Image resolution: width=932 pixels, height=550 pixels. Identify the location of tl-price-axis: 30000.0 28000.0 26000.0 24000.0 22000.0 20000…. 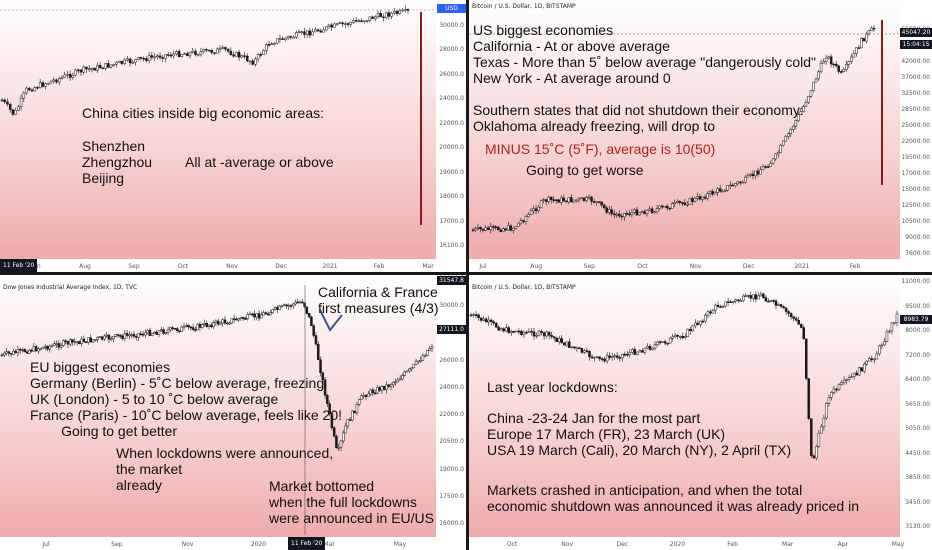
(451, 136).